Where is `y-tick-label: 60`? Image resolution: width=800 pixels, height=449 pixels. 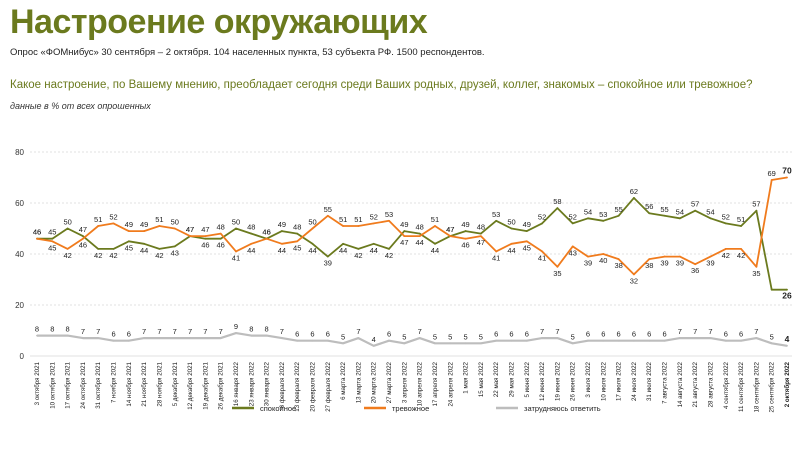 y-tick-label: 60 is located at coordinates (19, 203).